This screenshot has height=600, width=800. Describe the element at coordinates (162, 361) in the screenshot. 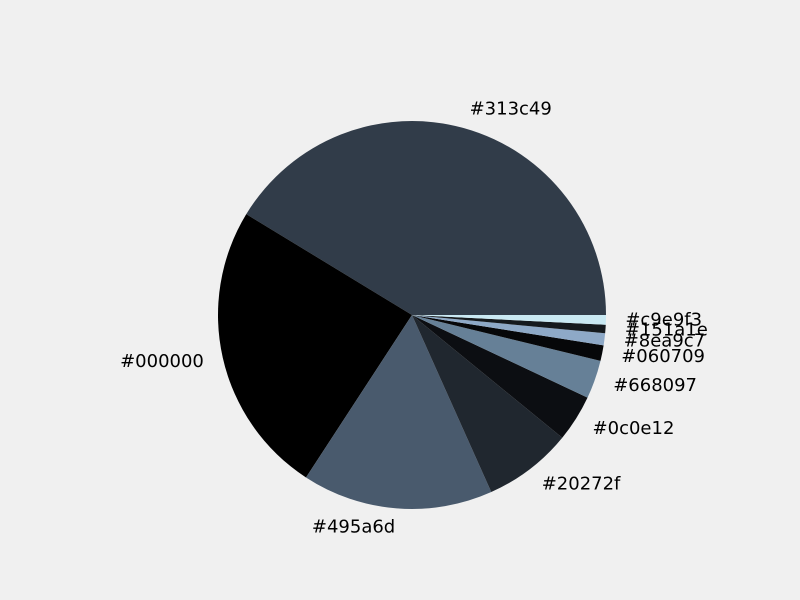

I see `pie-label-000000: #000000` at that location.